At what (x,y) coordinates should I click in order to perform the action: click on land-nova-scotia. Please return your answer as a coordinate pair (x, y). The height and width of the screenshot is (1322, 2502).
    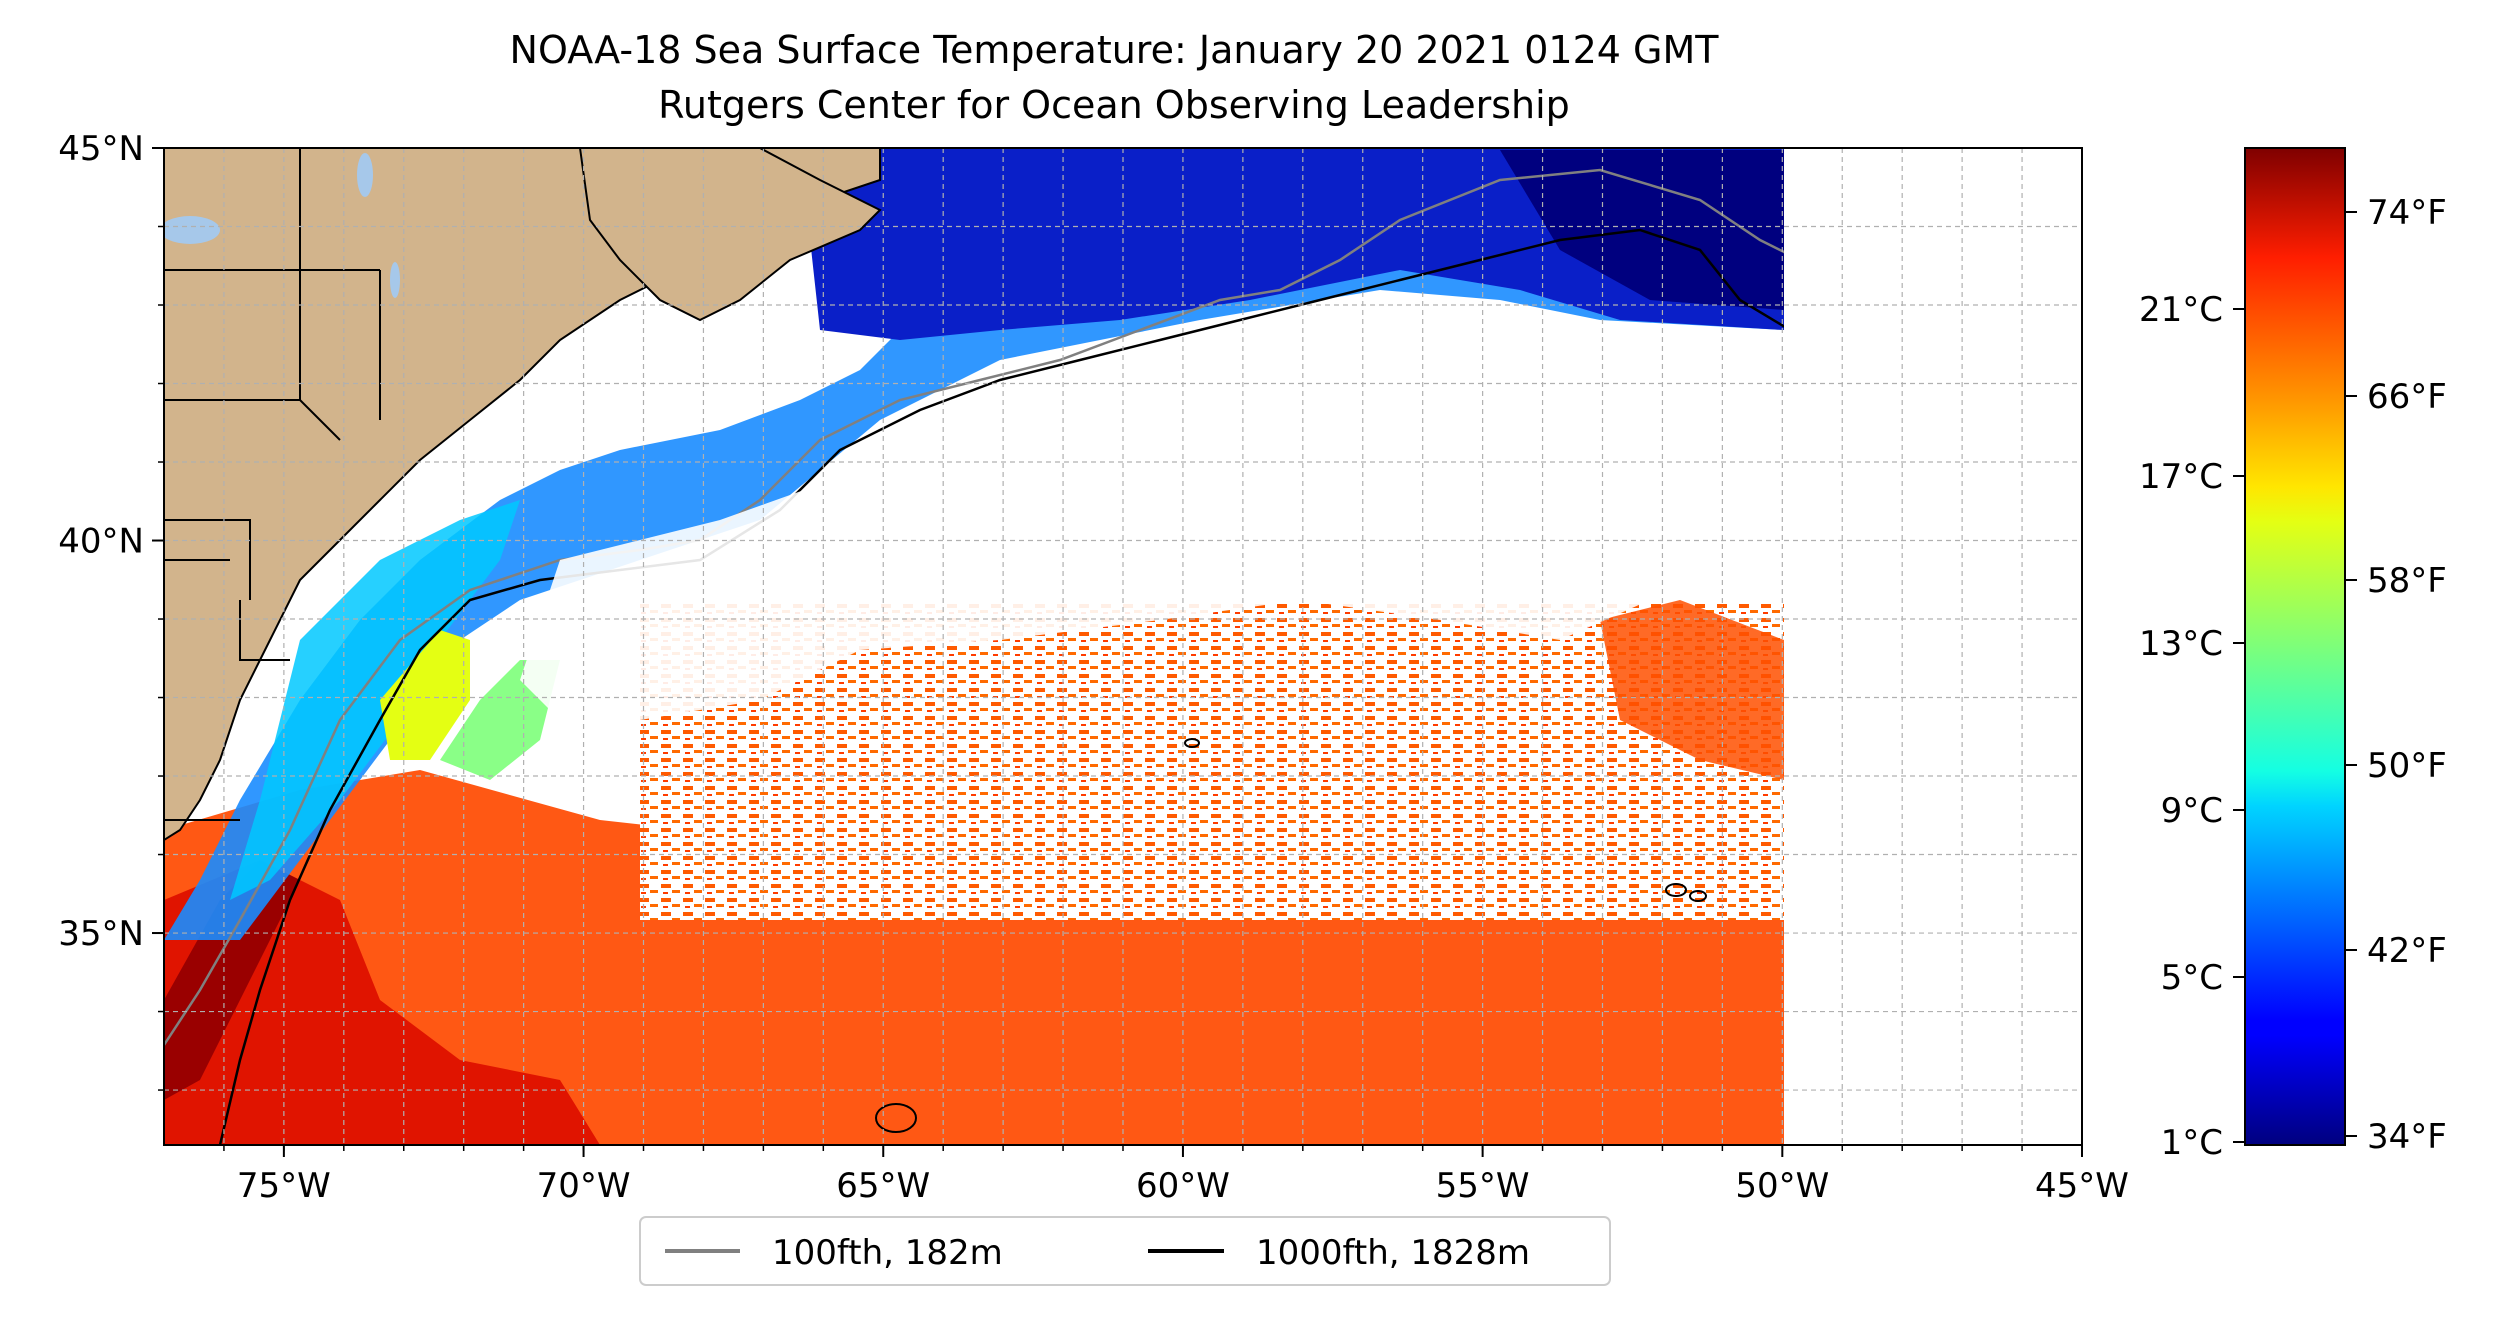
    Looking at the image, I should click on (730, 235).